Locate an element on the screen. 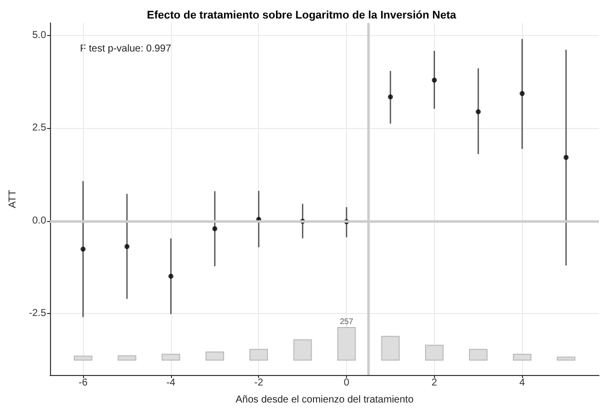 The image size is (603, 410). annotation: 257 is located at coordinates (347, 321).